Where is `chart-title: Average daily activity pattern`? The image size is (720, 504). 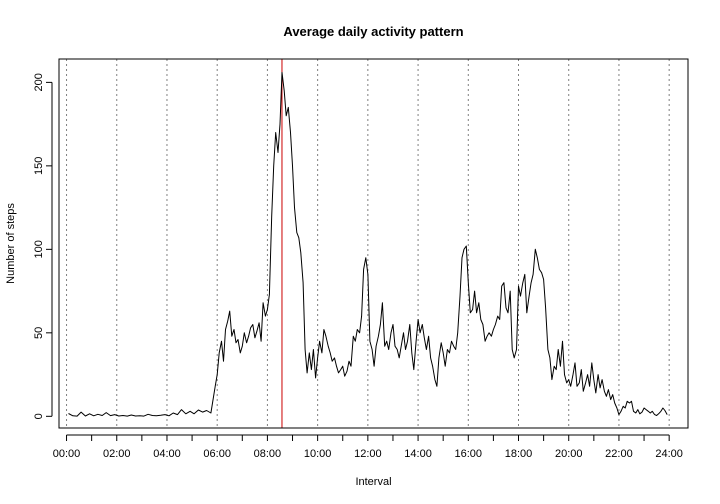
chart-title: Average daily activity pattern is located at coordinates (373, 31).